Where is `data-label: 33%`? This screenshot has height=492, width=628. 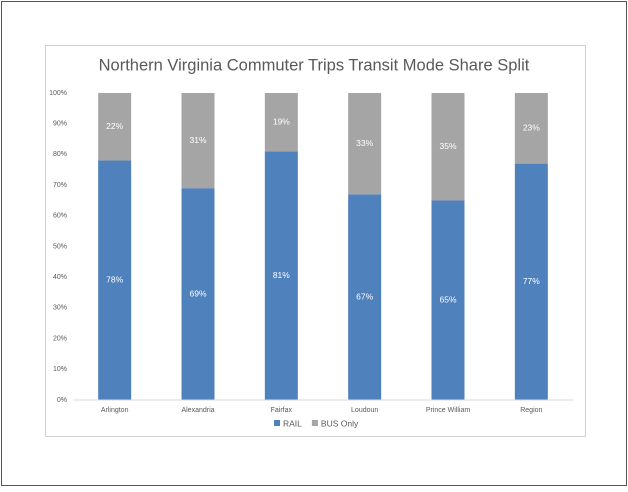 data-label: 33% is located at coordinates (364, 143).